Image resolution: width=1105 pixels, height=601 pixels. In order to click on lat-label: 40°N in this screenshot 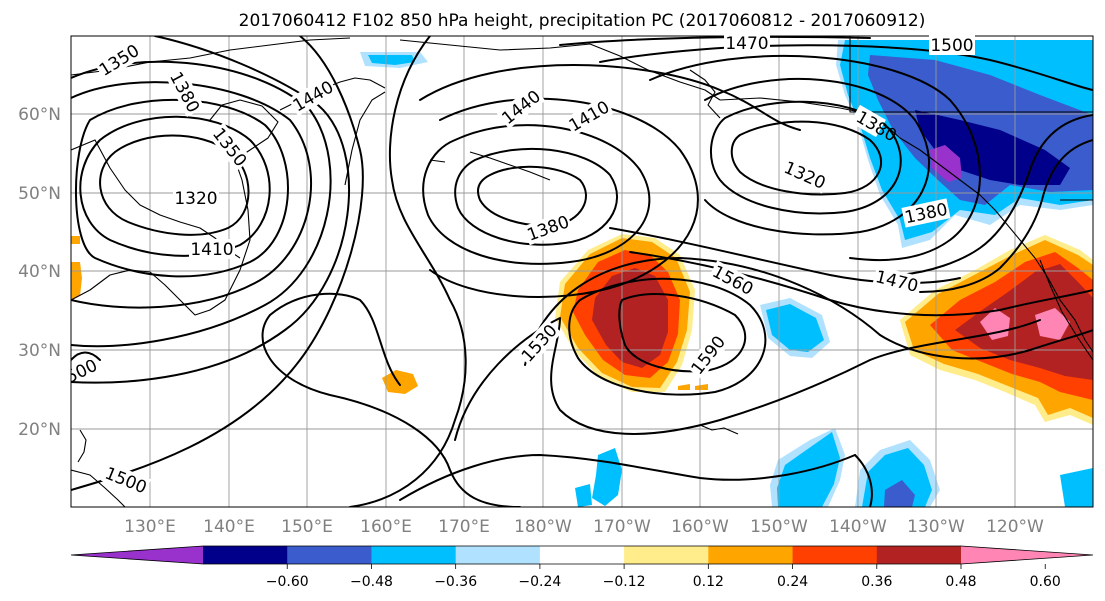, I will do `click(39, 272)`.